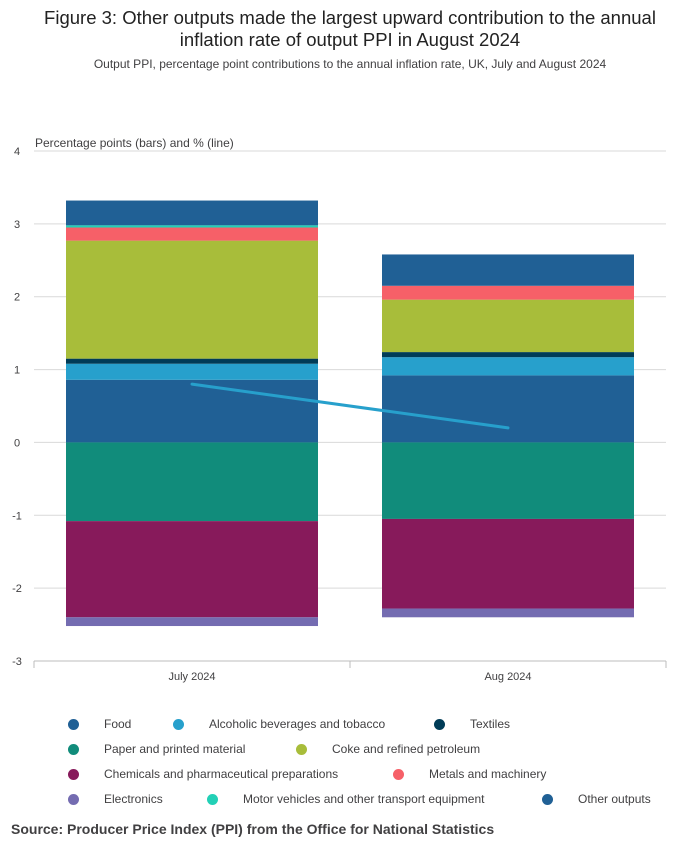 Image resolution: width=700 pixels, height=857 pixels. I want to click on legend-swatch-metals, so click(398, 774).